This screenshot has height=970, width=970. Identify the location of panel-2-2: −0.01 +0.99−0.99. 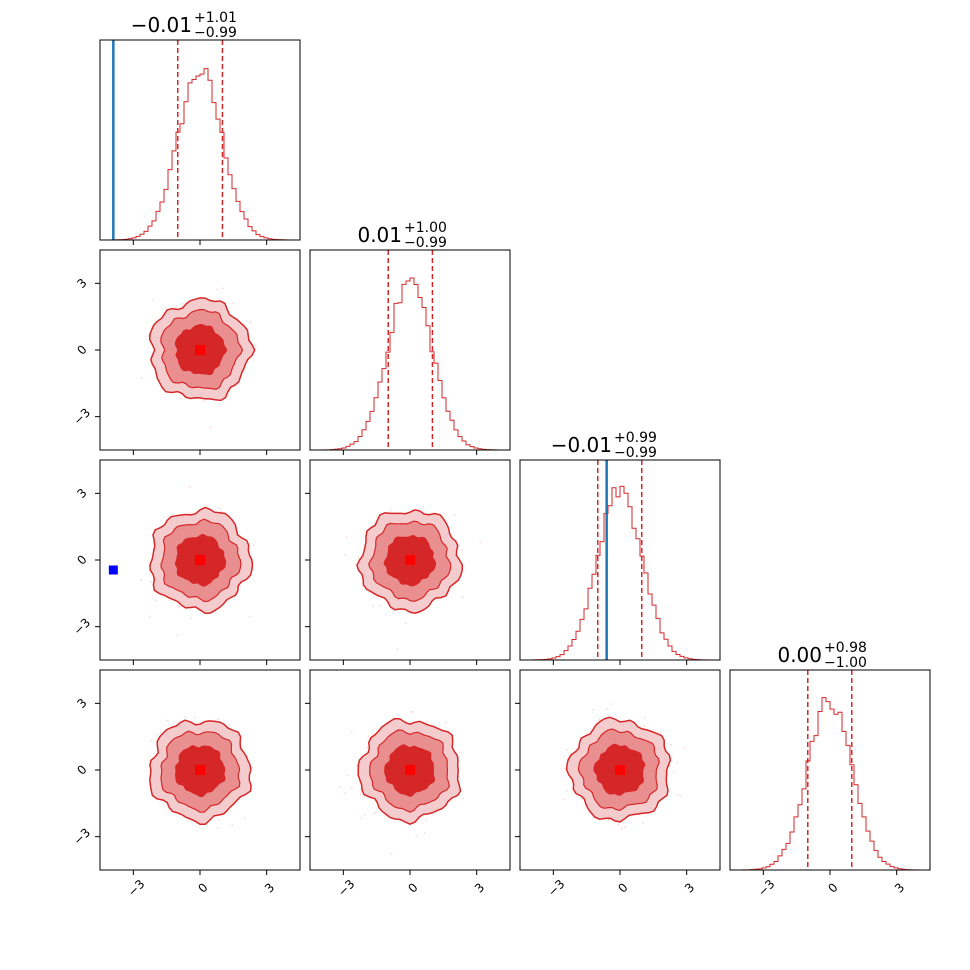
(620, 547).